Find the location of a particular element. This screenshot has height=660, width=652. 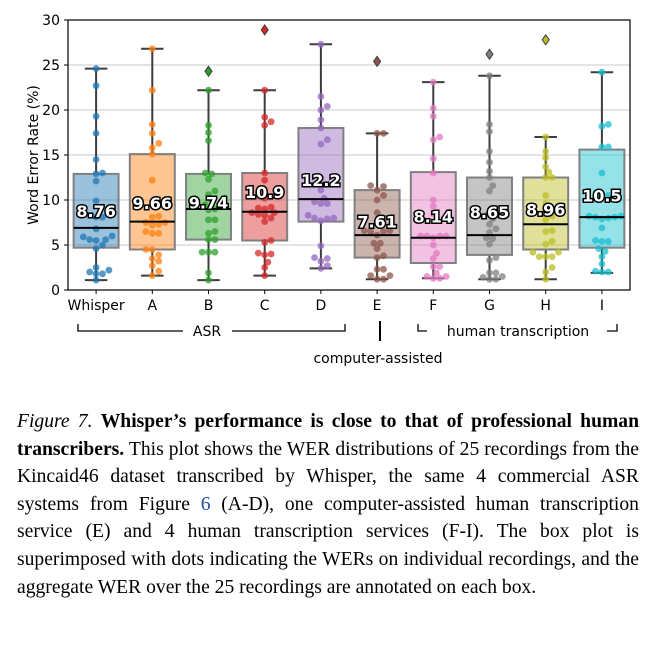

y-tick-label: 15 is located at coordinates (51, 156).